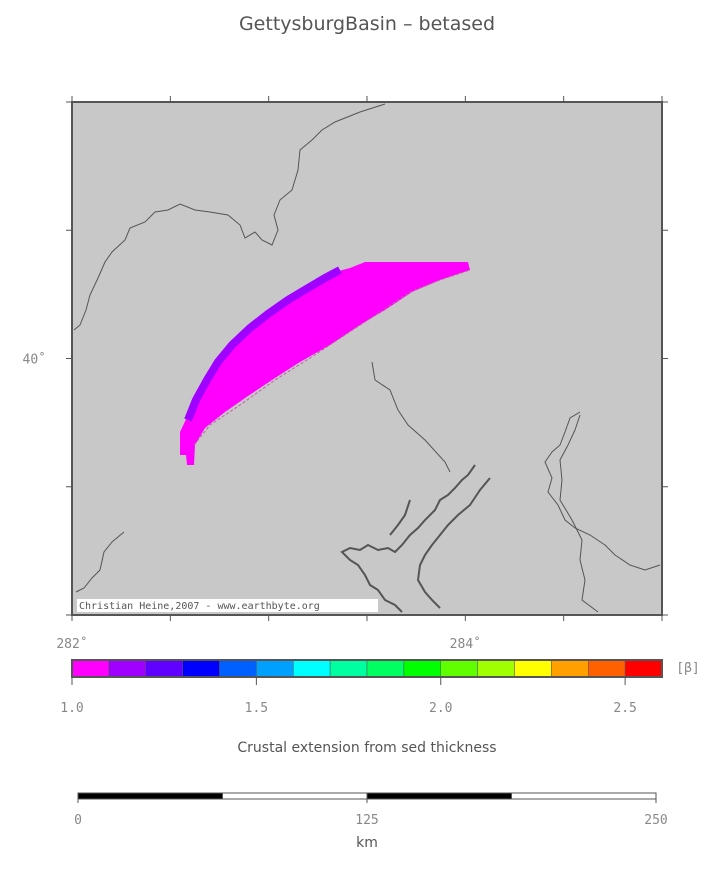  I want to click on colorbar-label: Crustal extension from sed thickness, so click(366, 748).